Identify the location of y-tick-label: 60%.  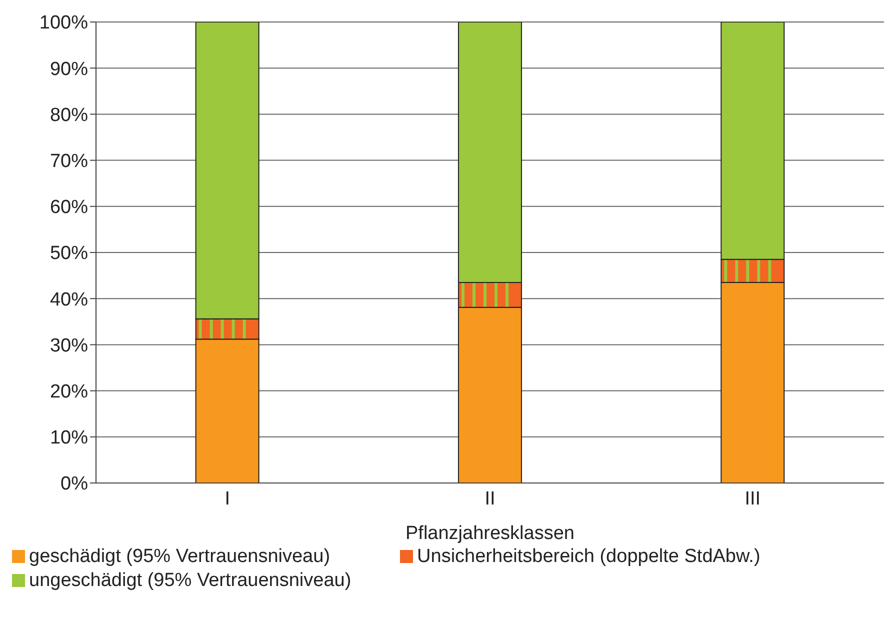
(69, 207).